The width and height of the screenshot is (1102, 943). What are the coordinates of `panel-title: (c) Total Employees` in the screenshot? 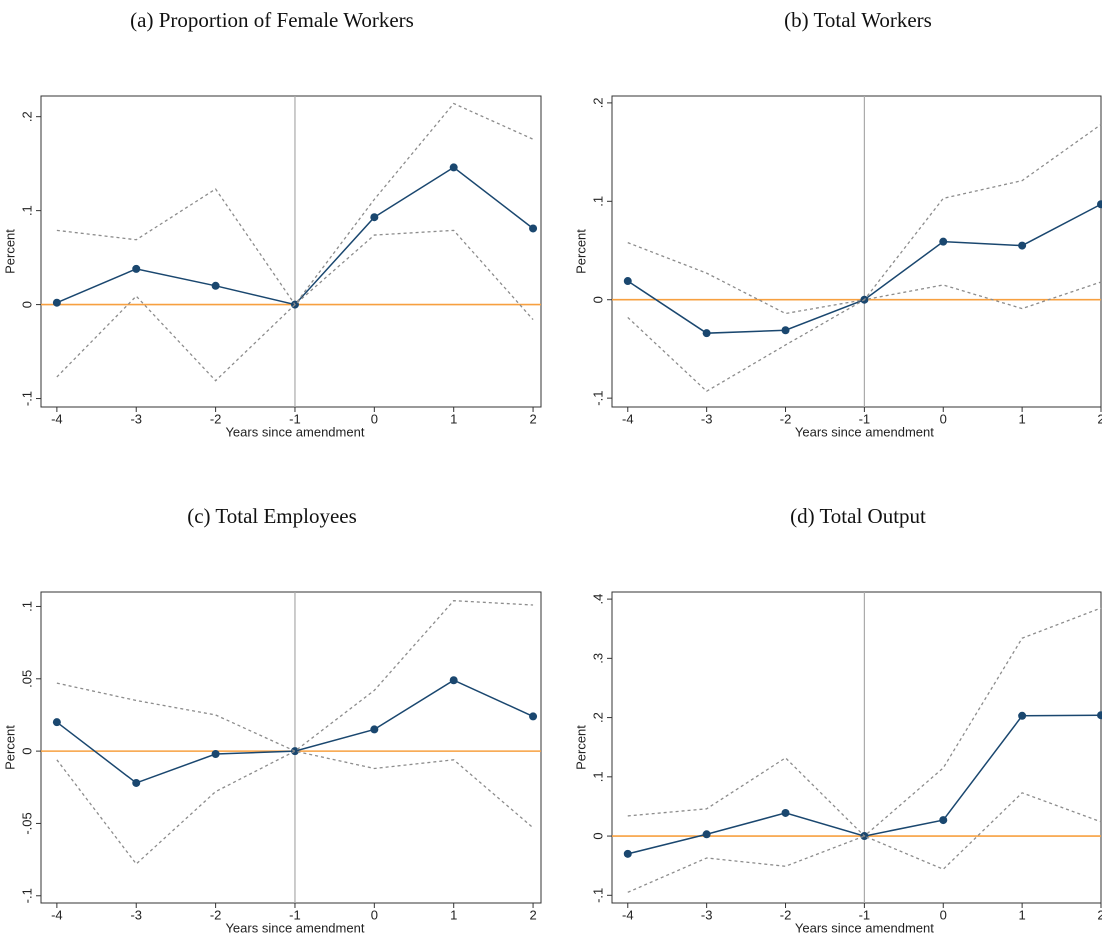 It's located at (272, 516).